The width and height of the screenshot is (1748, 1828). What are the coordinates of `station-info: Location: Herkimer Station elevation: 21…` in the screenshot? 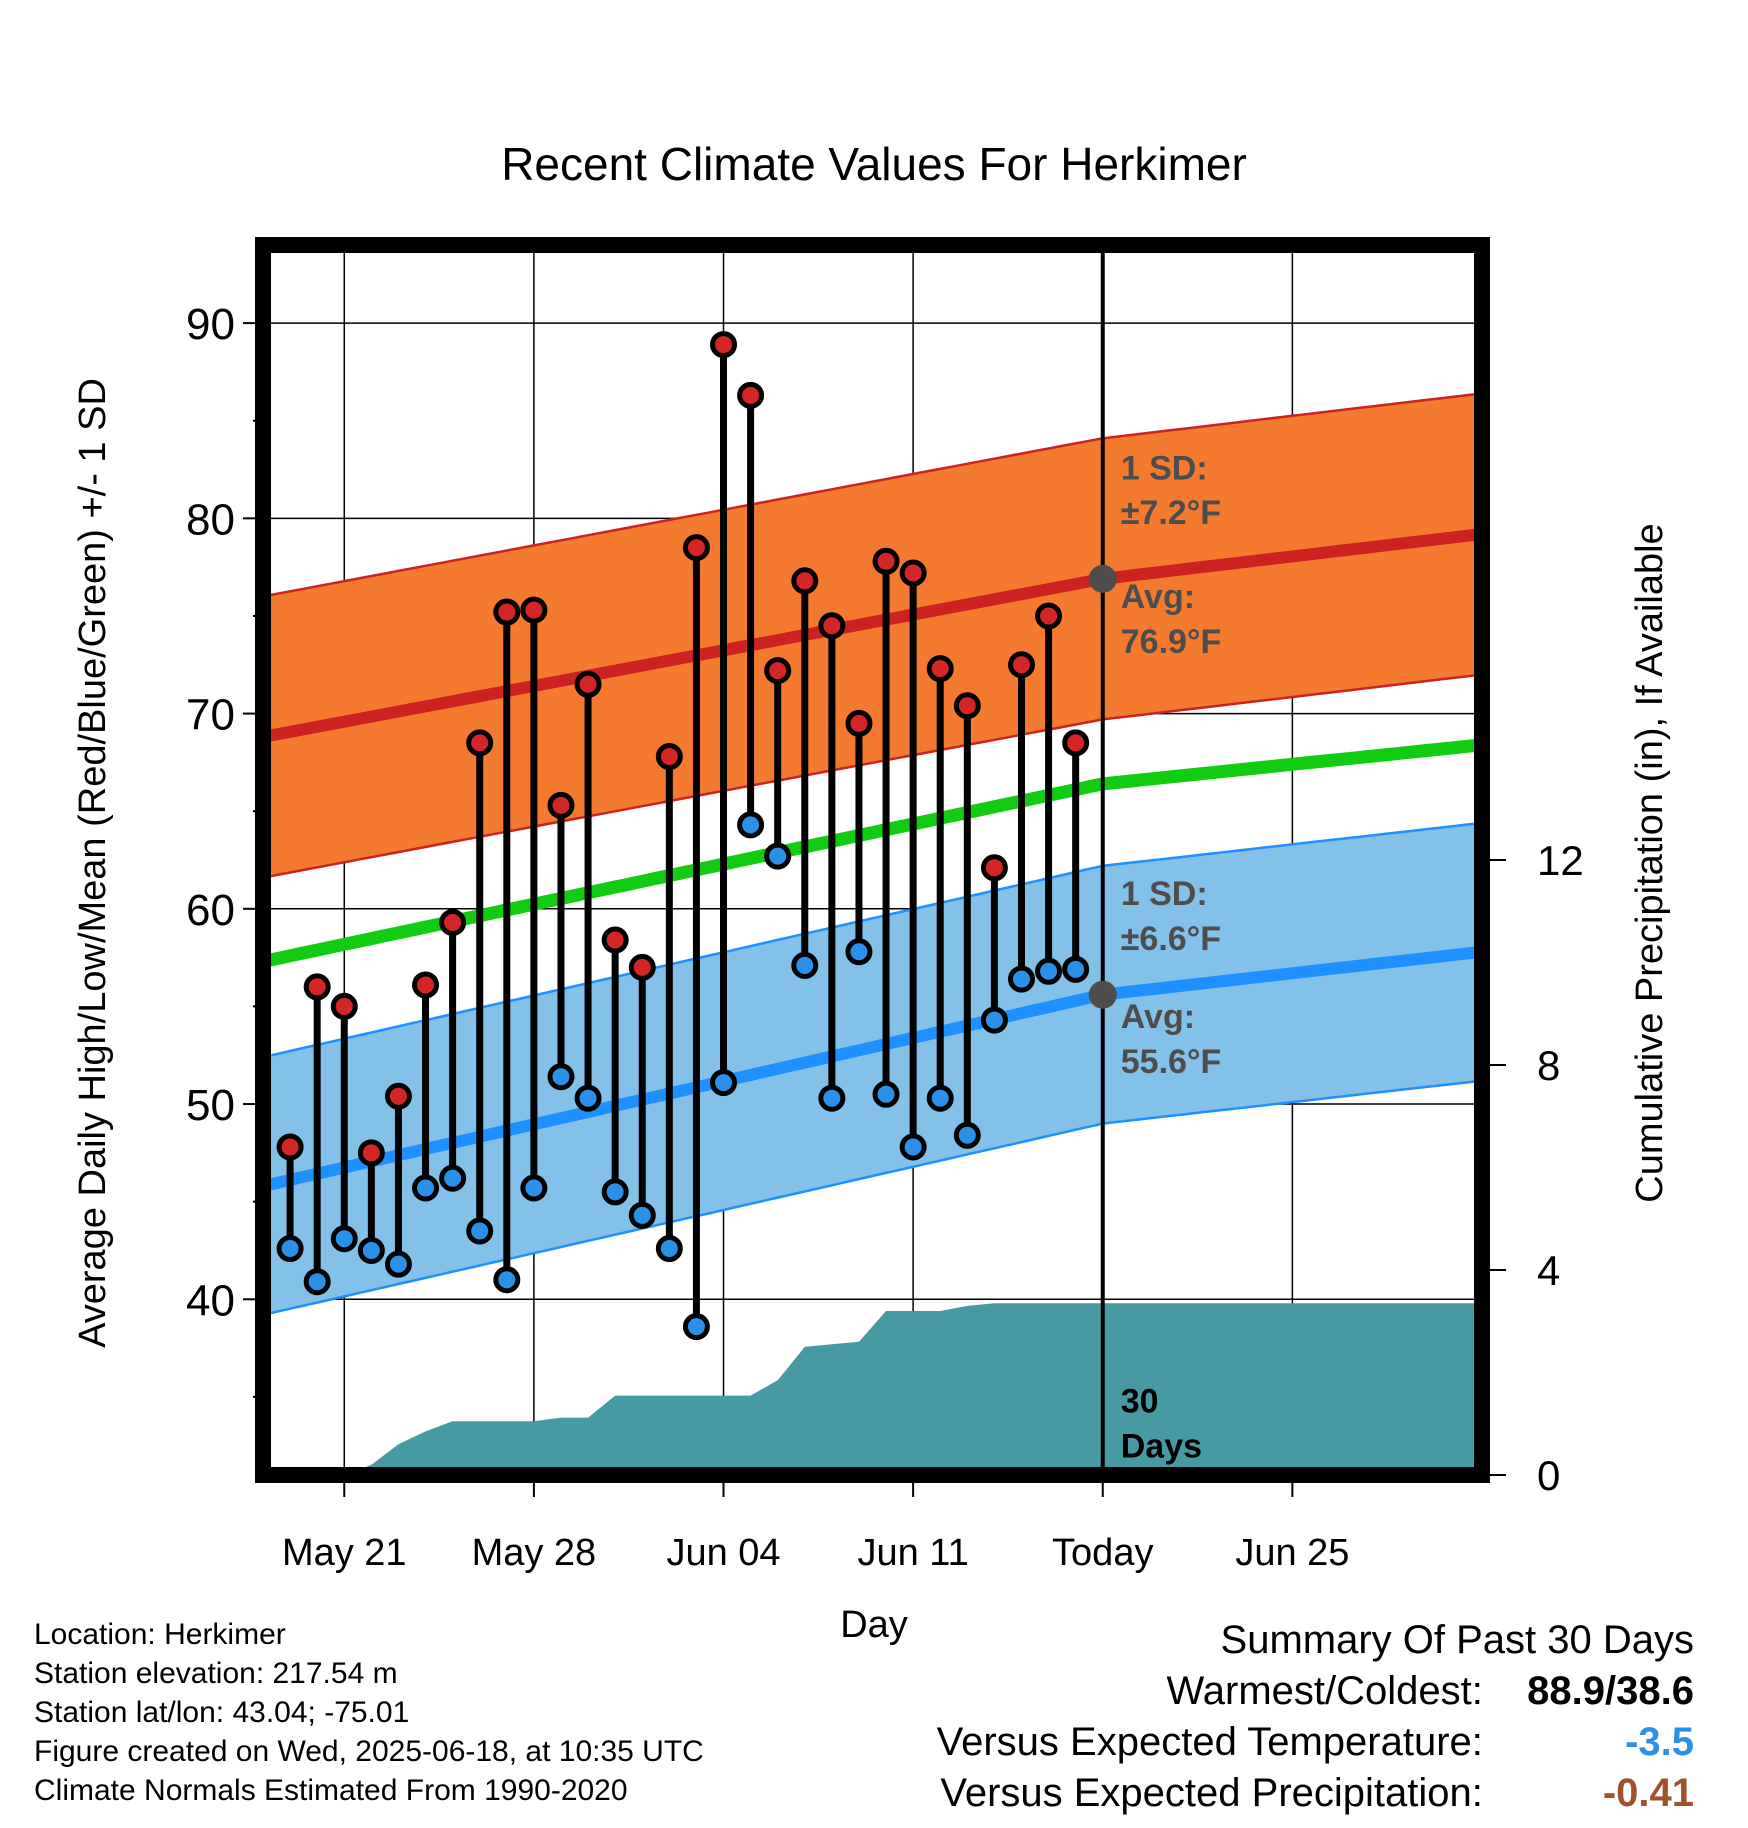 It's located at (369, 1712).